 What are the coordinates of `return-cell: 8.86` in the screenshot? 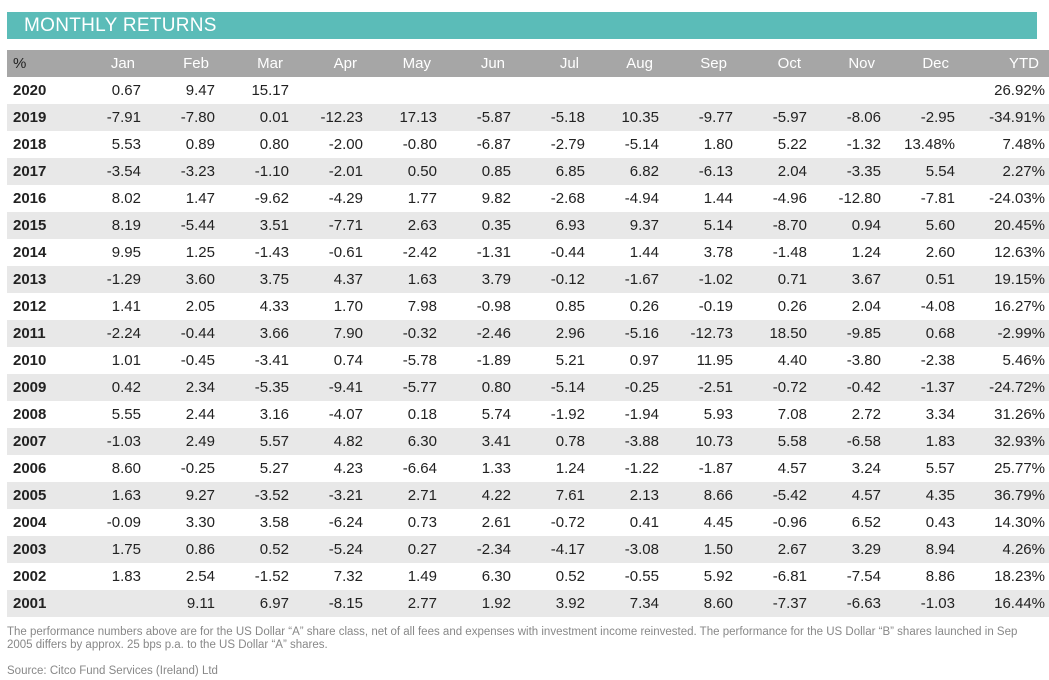 It's located at (940, 576).